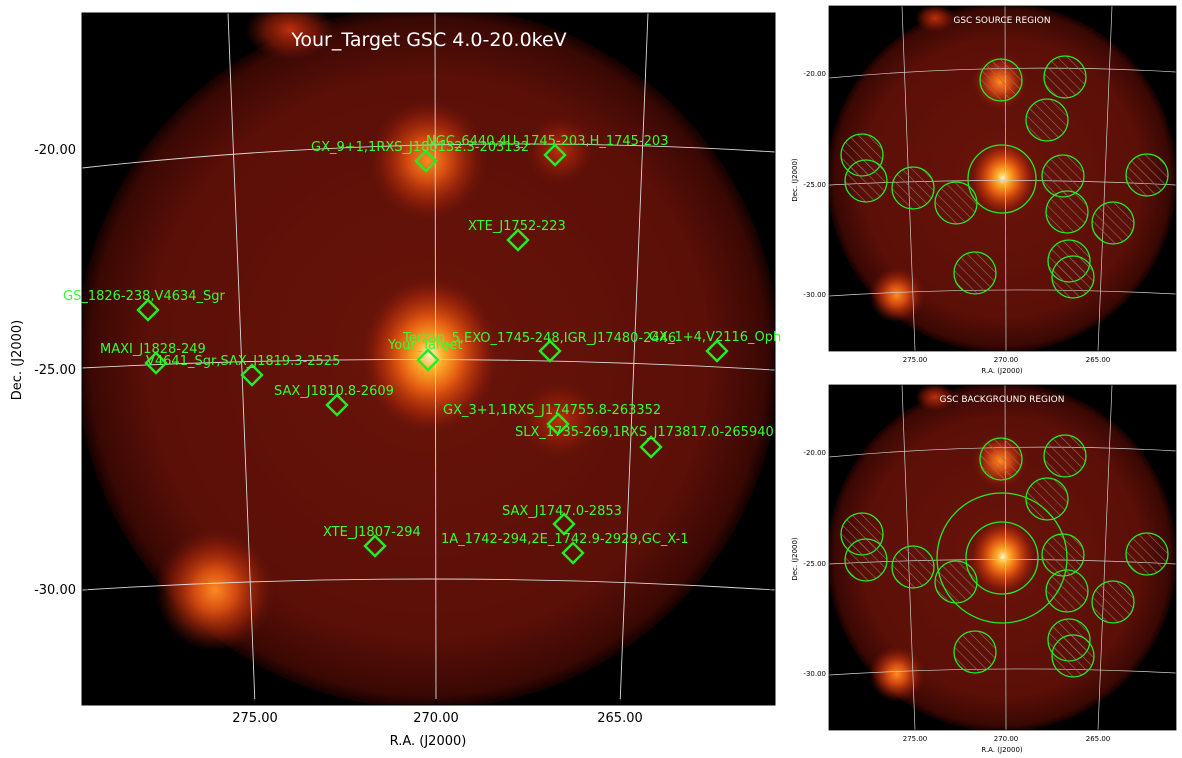  What do you see at coordinates (795, 559) in the screenshot?
I see `bkg-y-axis-label: Dec. (J2000)` at bounding box center [795, 559].